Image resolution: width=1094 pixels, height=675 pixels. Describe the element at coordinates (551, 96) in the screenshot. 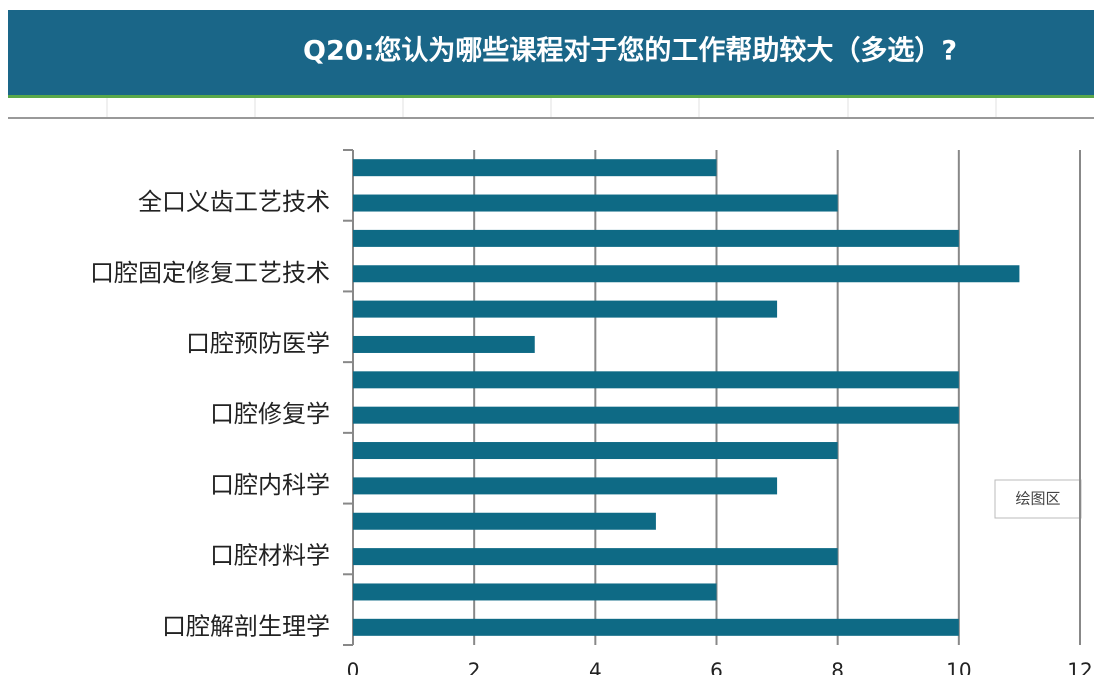

I see `title-underline` at that location.